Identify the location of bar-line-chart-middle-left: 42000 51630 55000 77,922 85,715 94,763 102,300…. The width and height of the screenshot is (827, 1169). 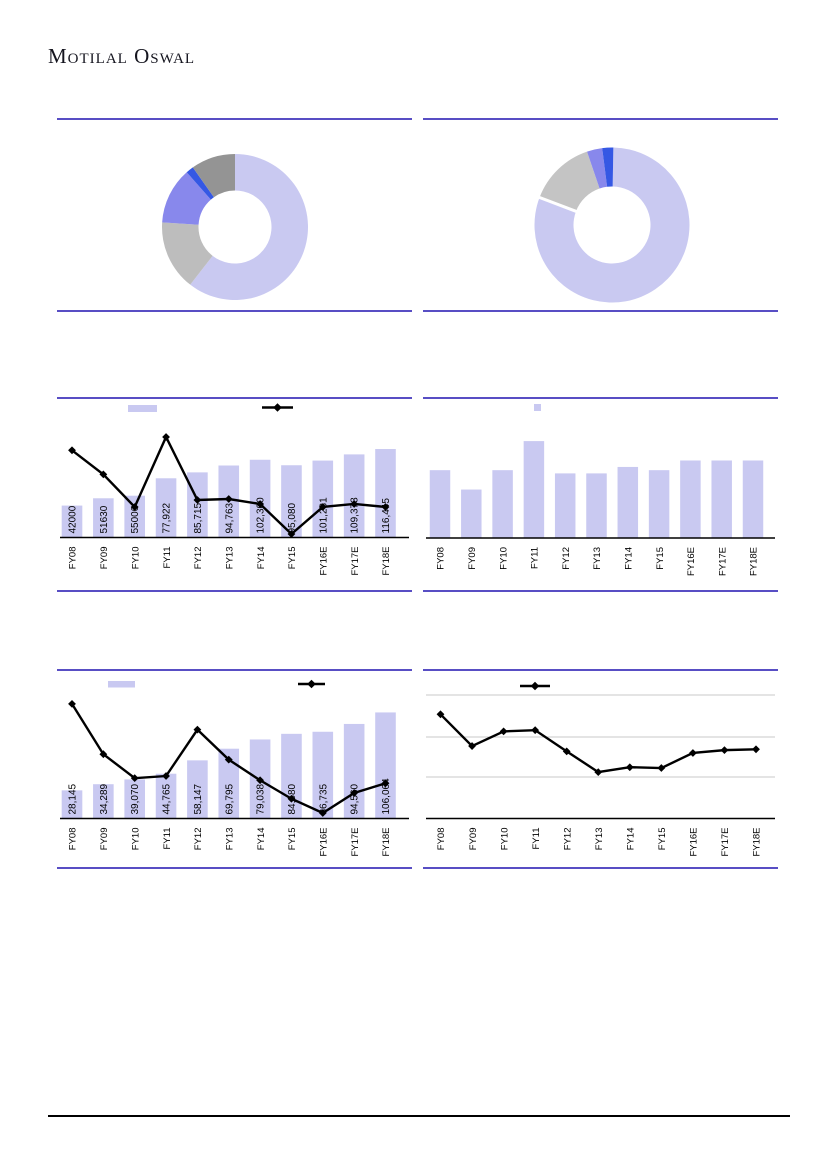
(234, 489).